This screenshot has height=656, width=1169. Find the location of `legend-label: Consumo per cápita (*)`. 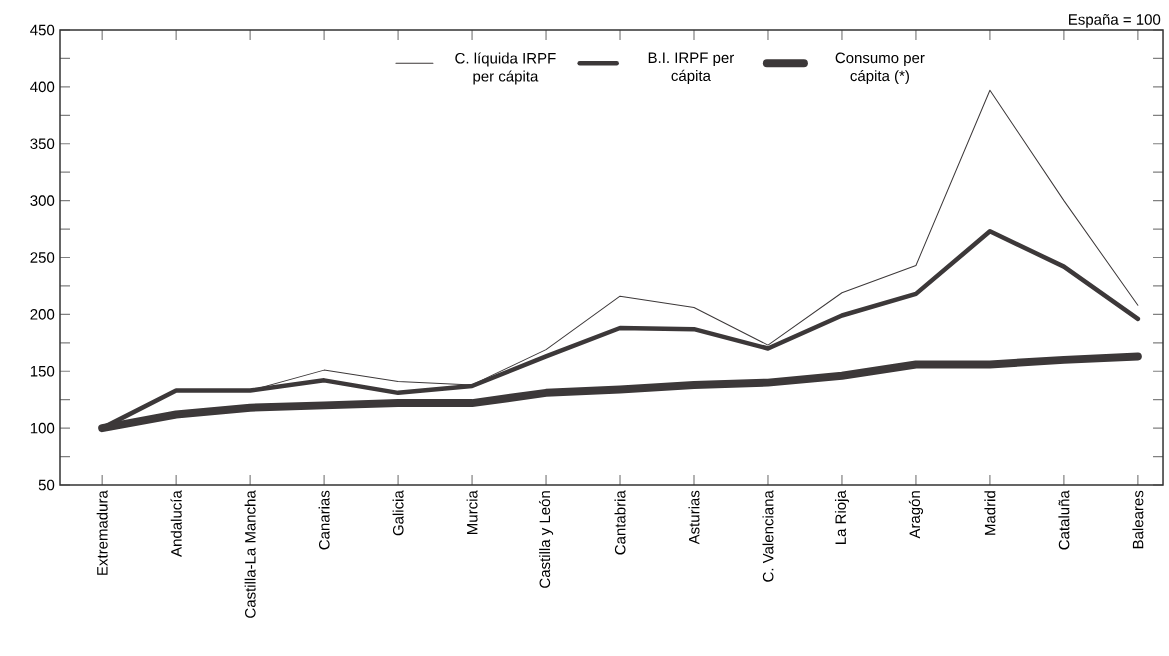

legend-label: Consumo per cápita (*) is located at coordinates (880, 68).